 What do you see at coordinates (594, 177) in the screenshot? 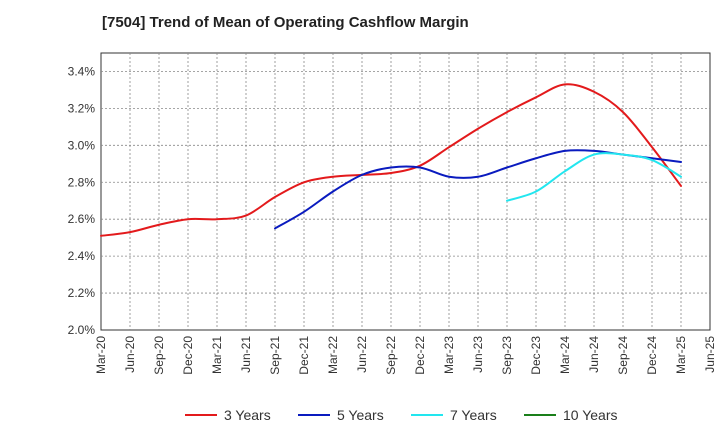
I see `series-line-7-years` at bounding box center [594, 177].